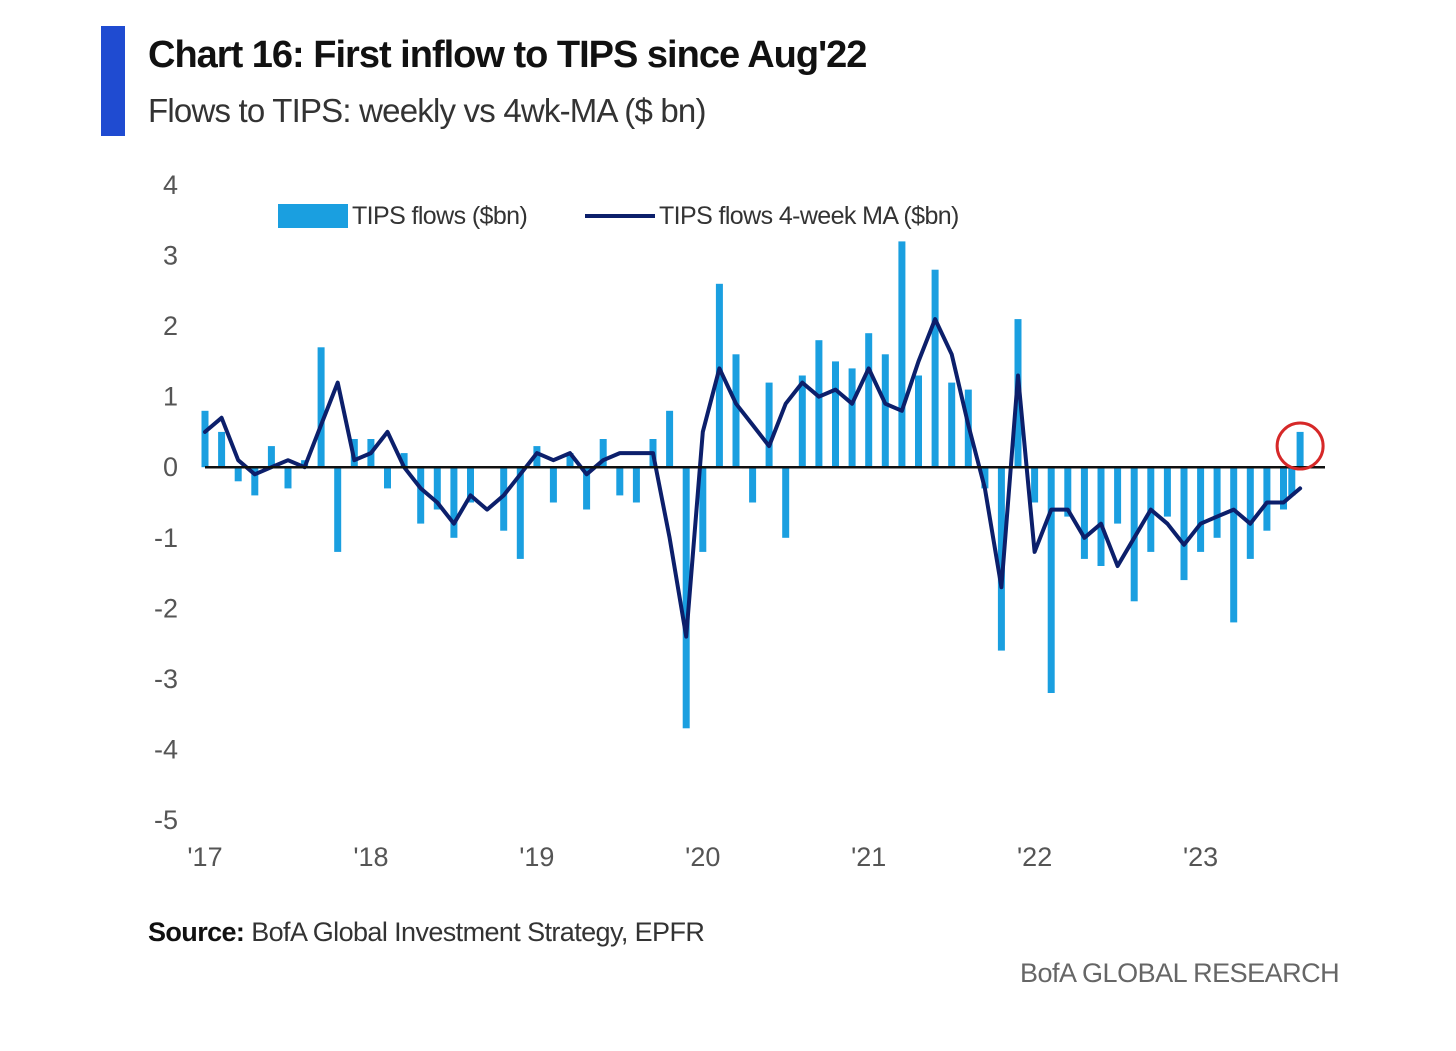 The width and height of the screenshot is (1456, 1051). I want to click on x-axis-ticks: '17 '18 '19 '20 '21 '22 '23, so click(702, 857).